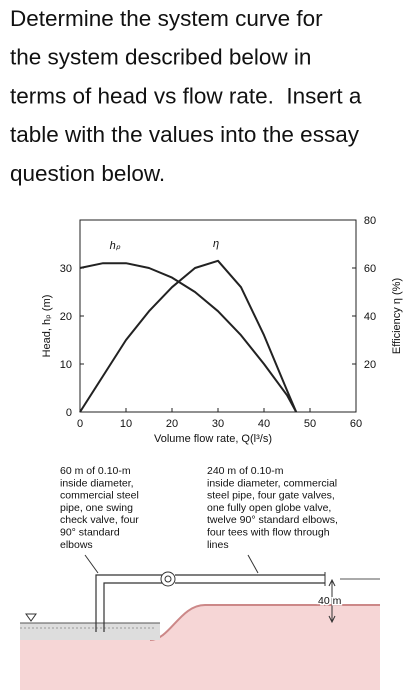  I want to click on x-tick-label: 50, so click(310, 424).